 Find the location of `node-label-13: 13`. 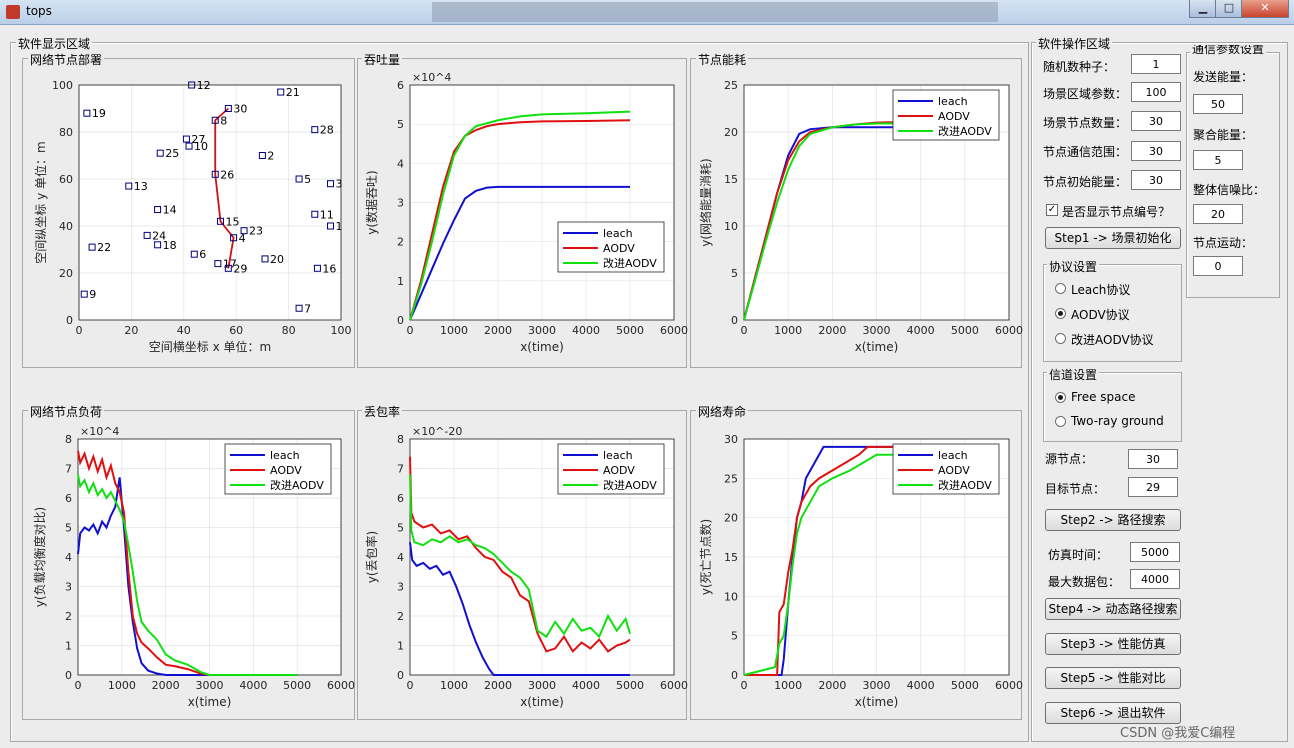

node-label-13: 13 is located at coordinates (141, 186).